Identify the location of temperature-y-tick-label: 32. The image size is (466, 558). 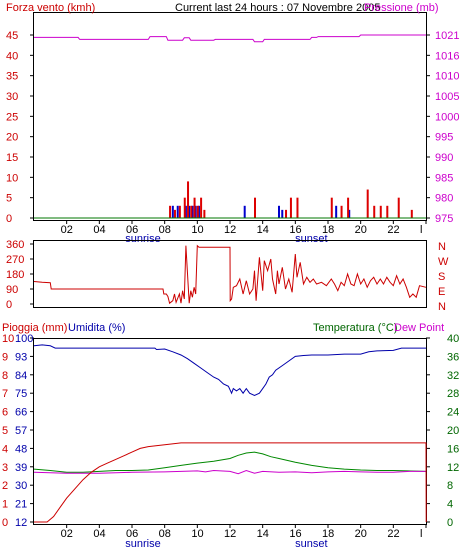
(453, 376).